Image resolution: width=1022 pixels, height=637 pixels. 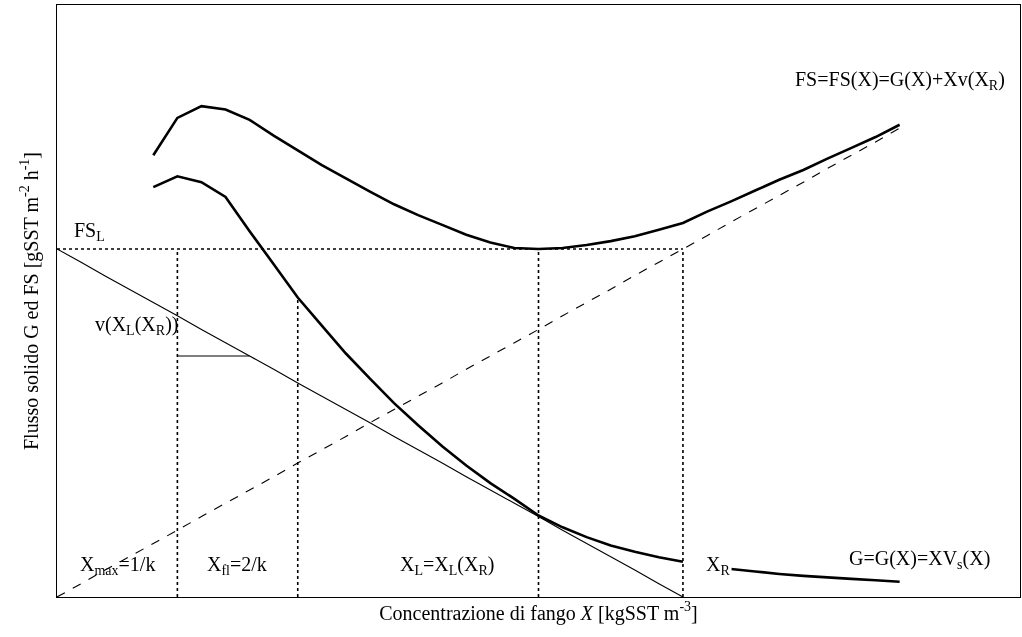 What do you see at coordinates (237, 566) in the screenshot?
I see `annotation: X$_{fl}$=2/k` at bounding box center [237, 566].